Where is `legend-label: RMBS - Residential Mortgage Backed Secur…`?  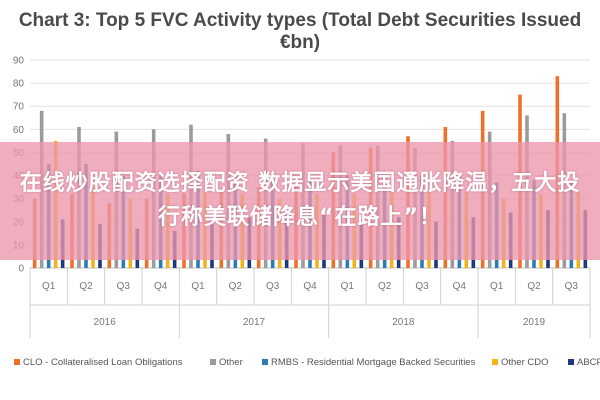
legend-label: RMBS - Residential Mortgage Backed Secur… is located at coordinates (373, 362).